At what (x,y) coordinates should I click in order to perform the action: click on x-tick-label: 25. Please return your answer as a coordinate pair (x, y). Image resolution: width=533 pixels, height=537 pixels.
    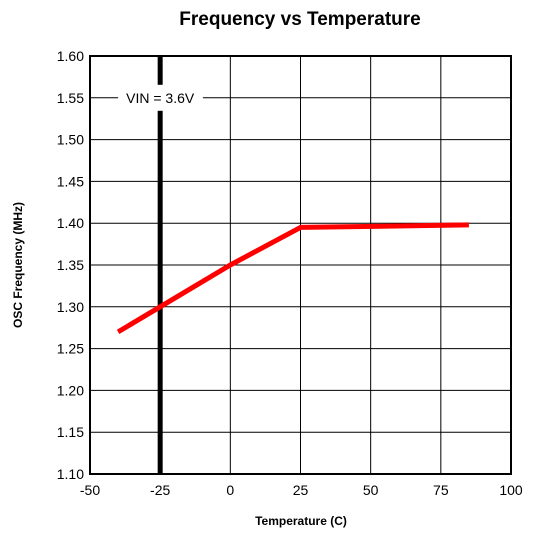
    Looking at the image, I should click on (301, 490).